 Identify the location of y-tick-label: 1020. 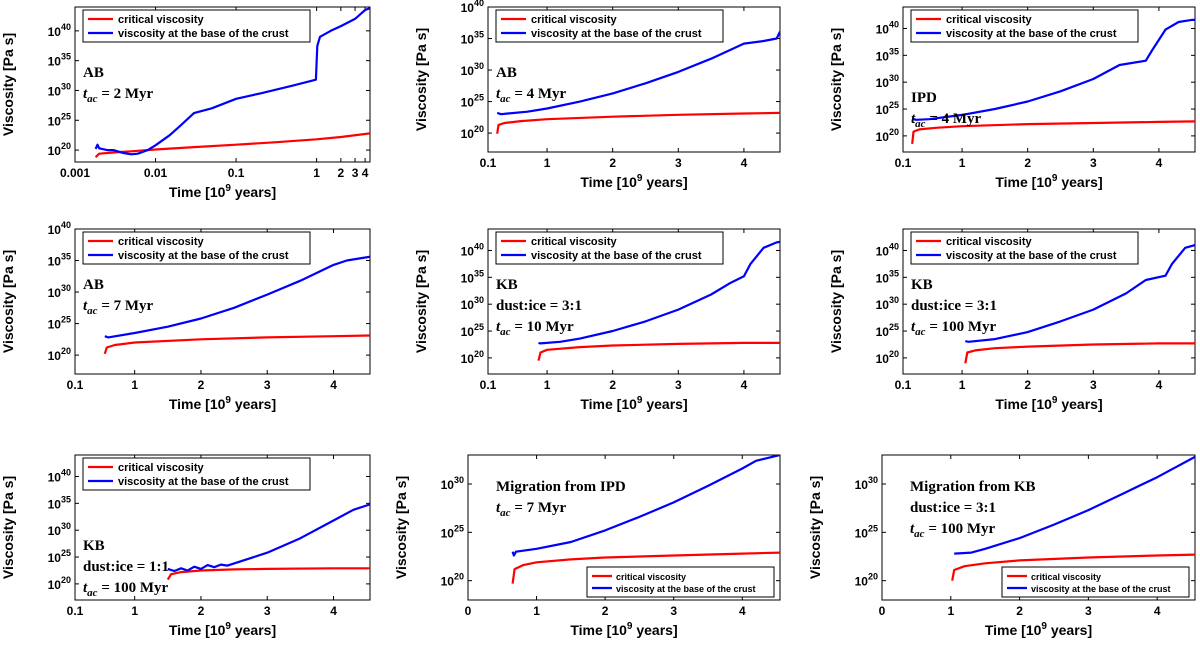
(472, 357).